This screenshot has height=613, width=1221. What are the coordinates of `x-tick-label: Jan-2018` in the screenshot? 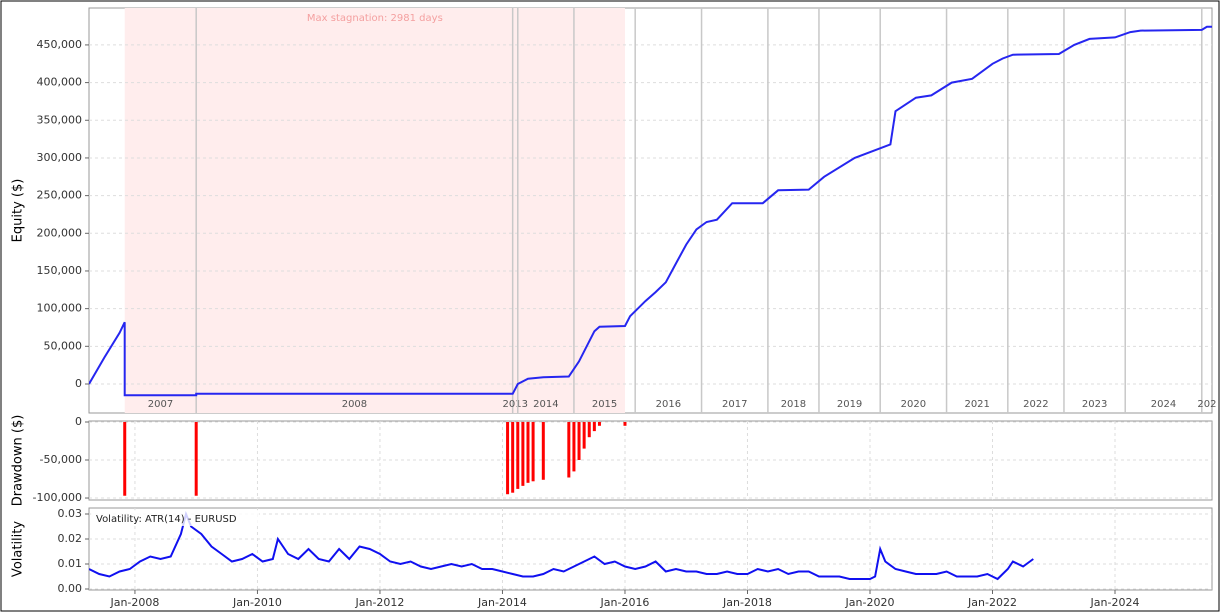 It's located at (747, 602).